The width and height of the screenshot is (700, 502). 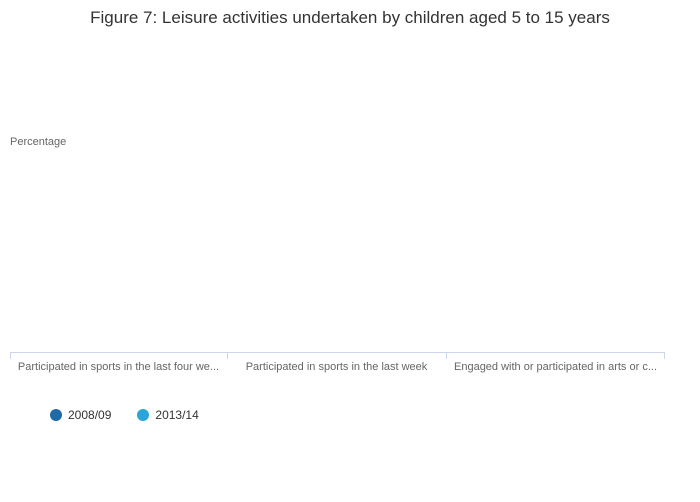 I want to click on x-axis-line, so click(x=337, y=352).